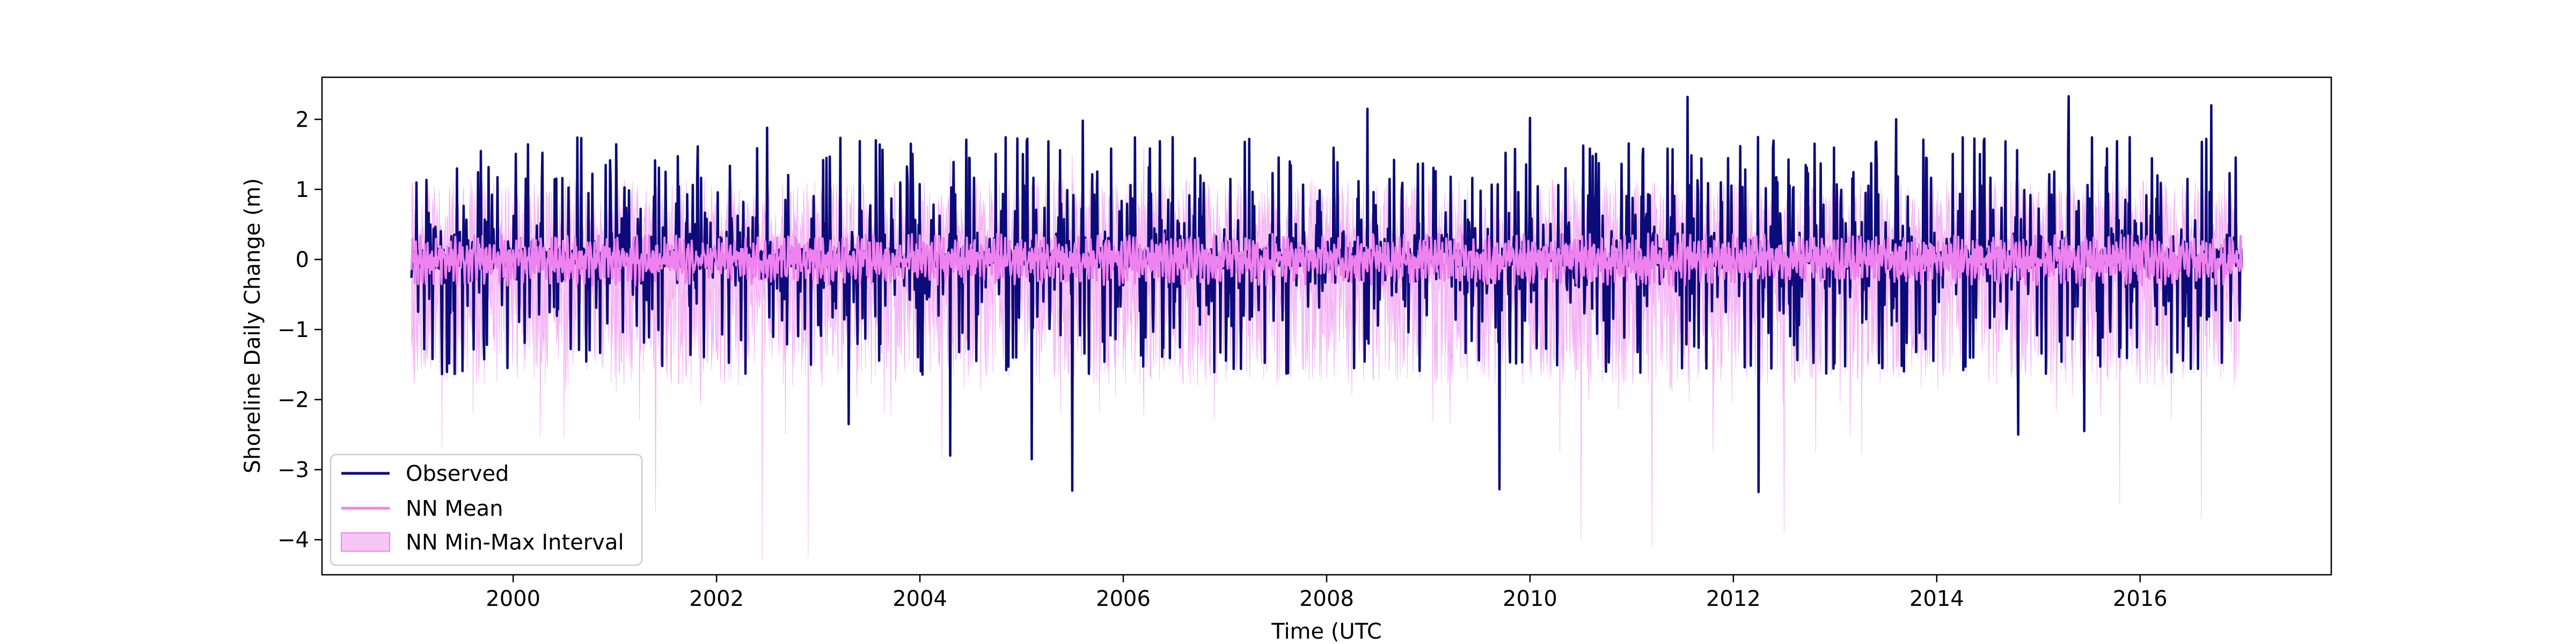 Image resolution: width=2576 pixels, height=644 pixels. What do you see at coordinates (1733, 599) in the screenshot?
I see `x-tick-label: 2012` at bounding box center [1733, 599].